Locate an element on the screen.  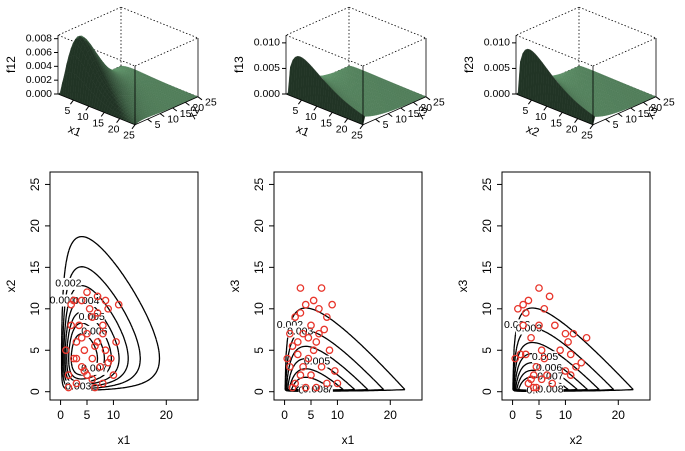
plot-frame is located at coordinates (576, 286).